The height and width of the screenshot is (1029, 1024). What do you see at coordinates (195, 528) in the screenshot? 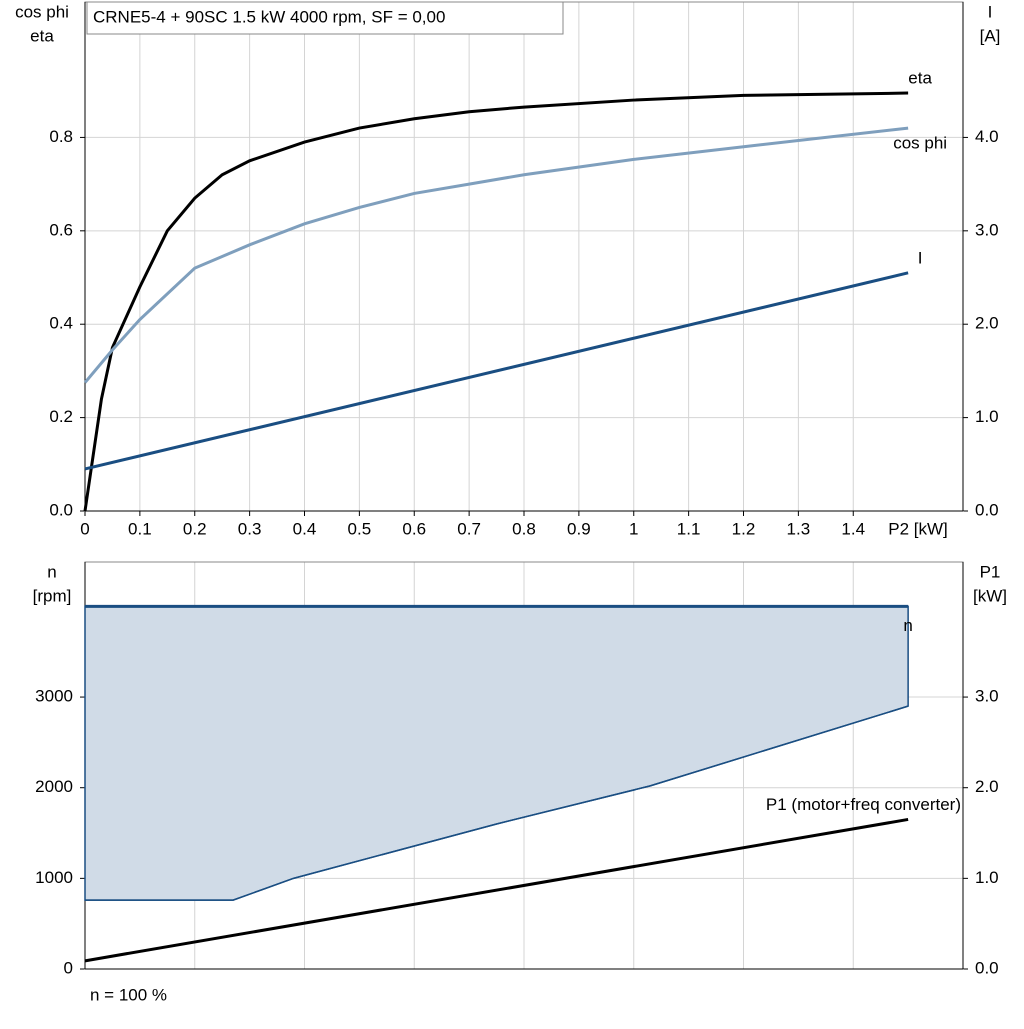
I see `x-tick-label: 0.2` at bounding box center [195, 528].